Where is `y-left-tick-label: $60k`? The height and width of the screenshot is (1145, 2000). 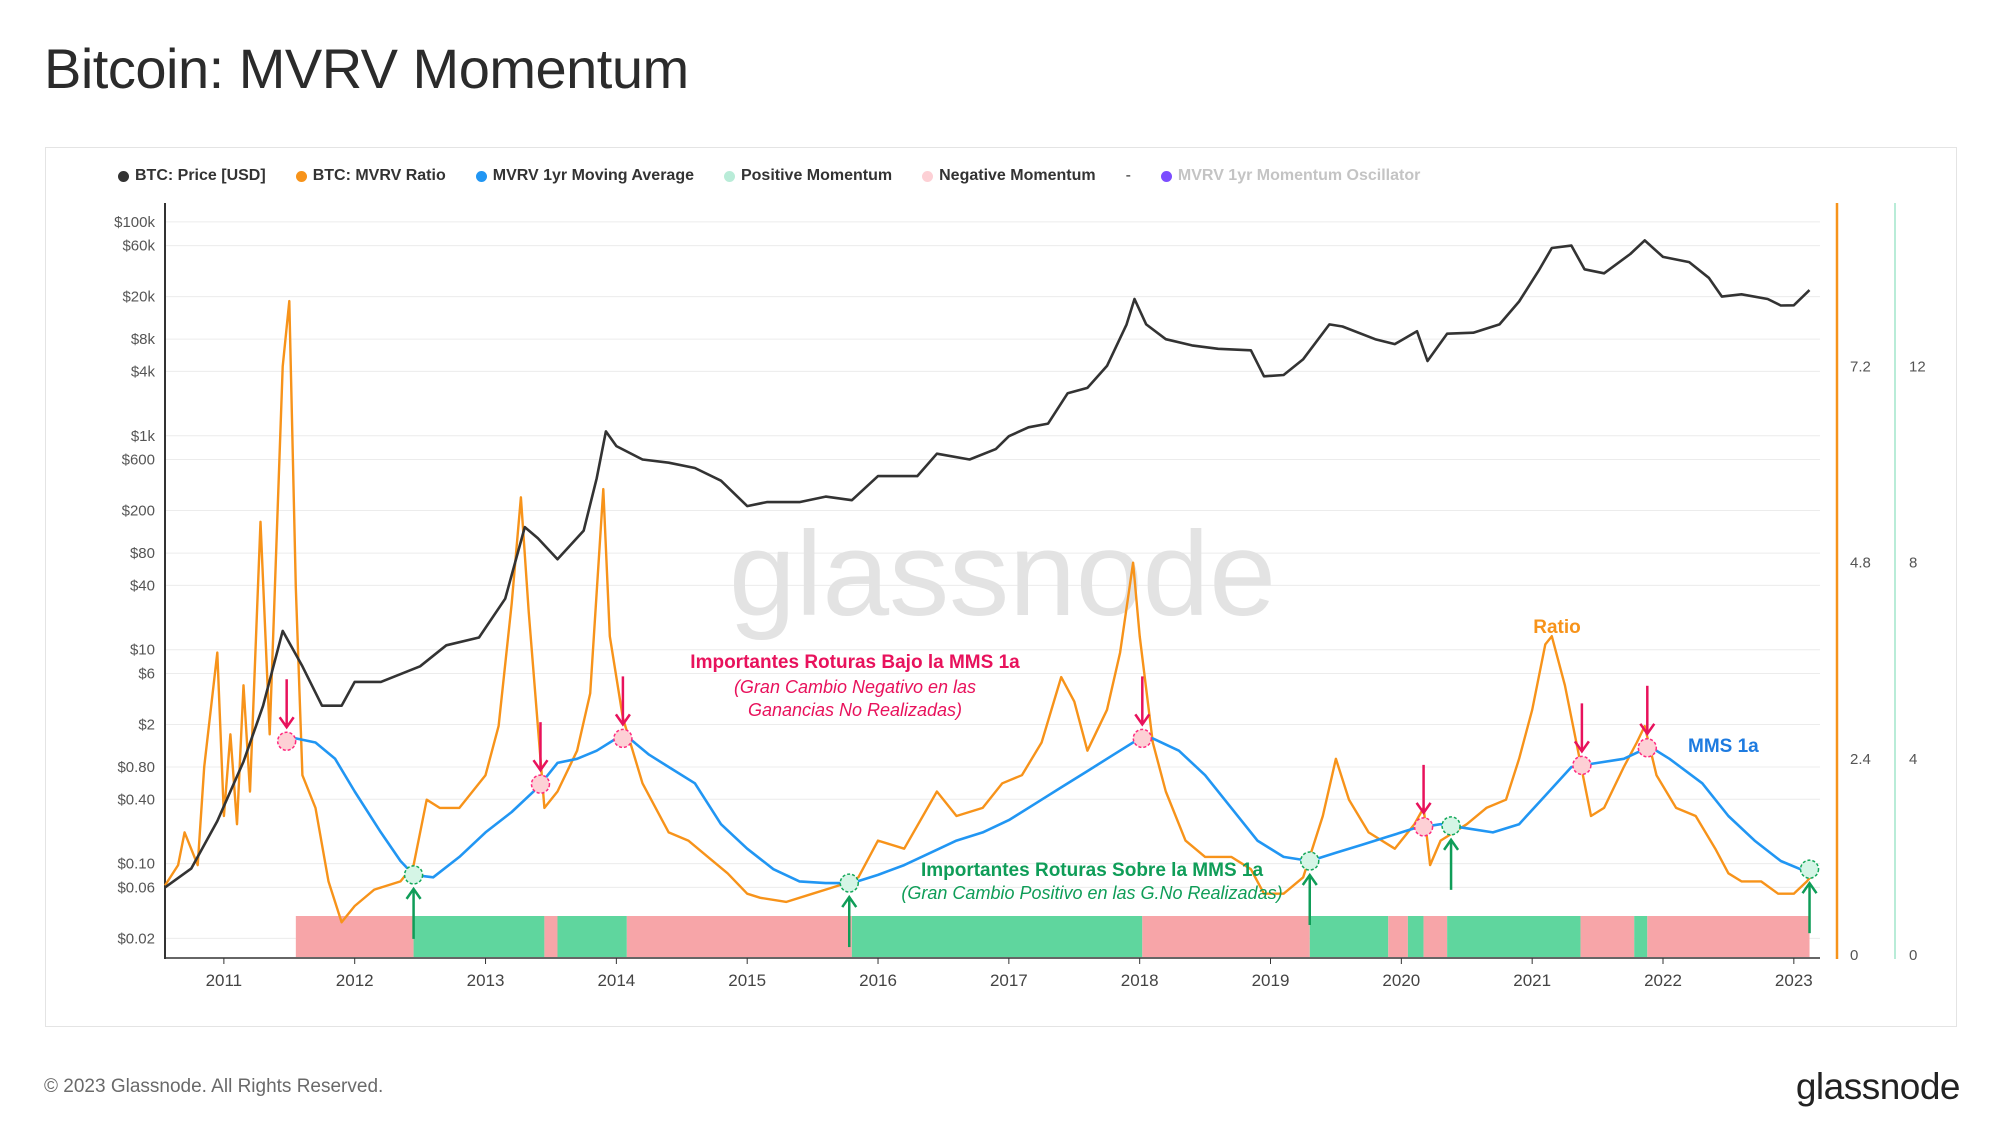 y-left-tick-label: $60k is located at coordinates (138, 246).